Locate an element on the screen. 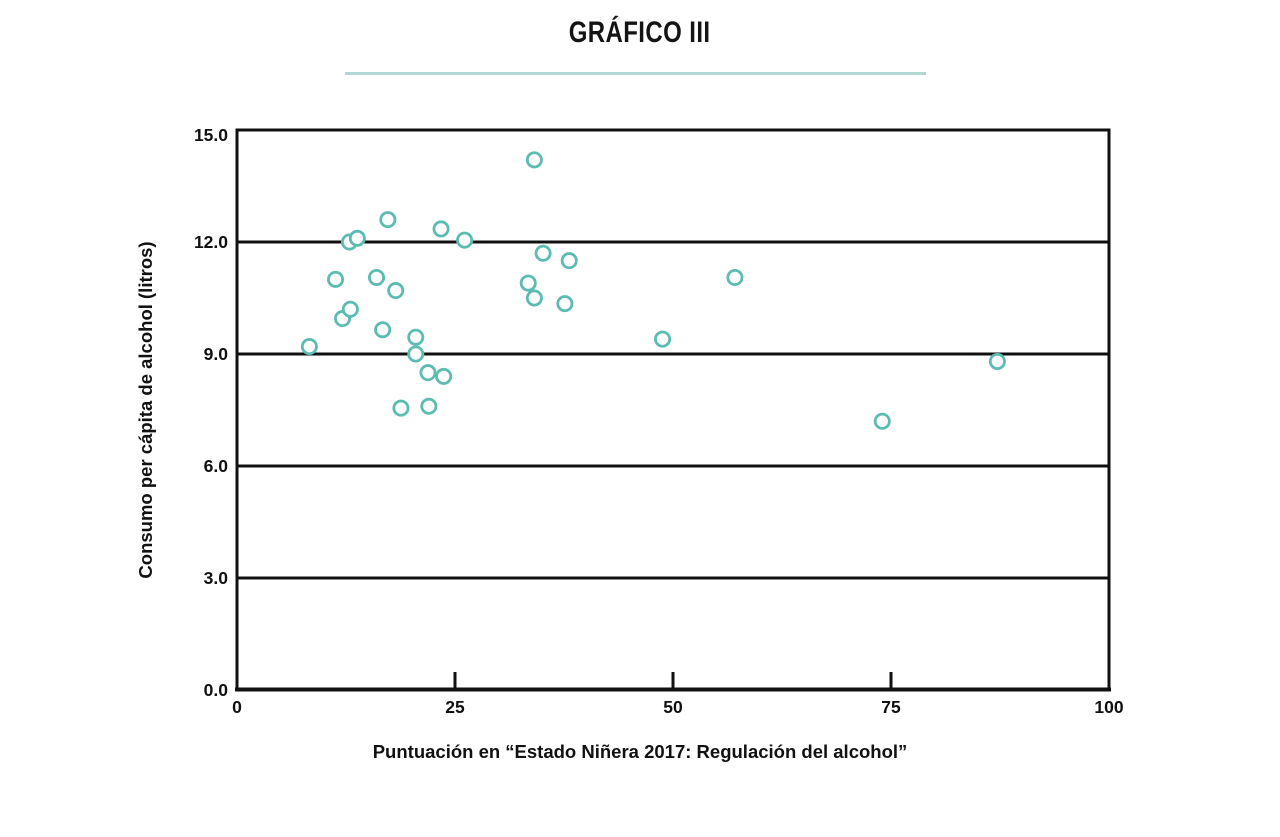 The image size is (1280, 837). x-axis-ticks is located at coordinates (673, 680).